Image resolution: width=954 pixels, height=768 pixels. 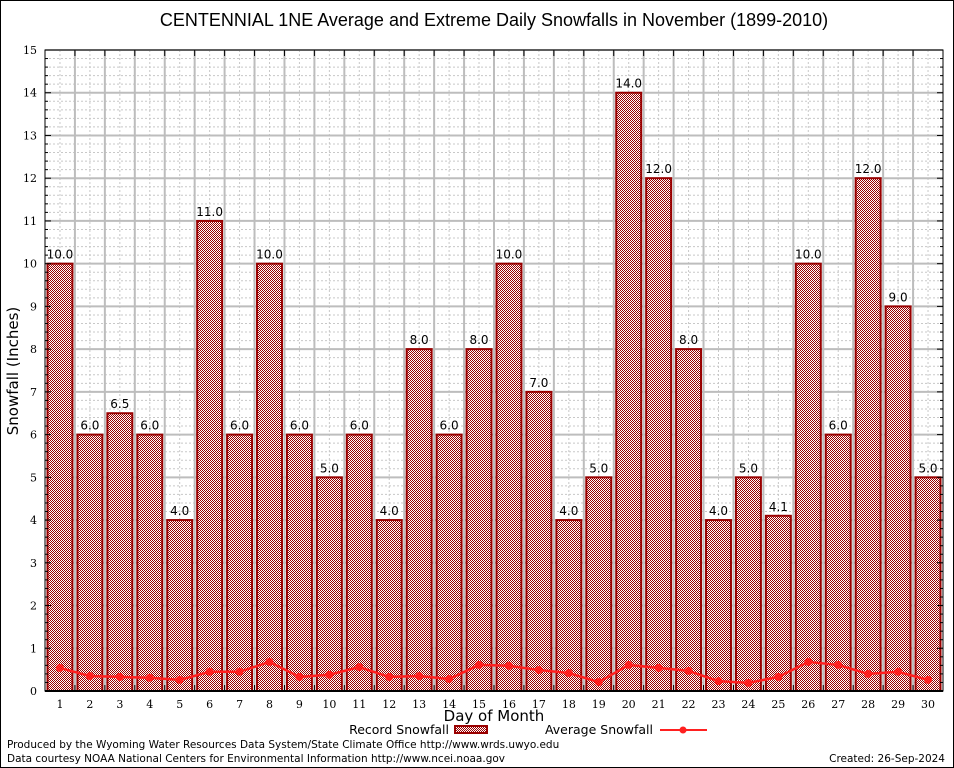 What do you see at coordinates (30, 264) in the screenshot?
I see `y-tick-label: 10` at bounding box center [30, 264].